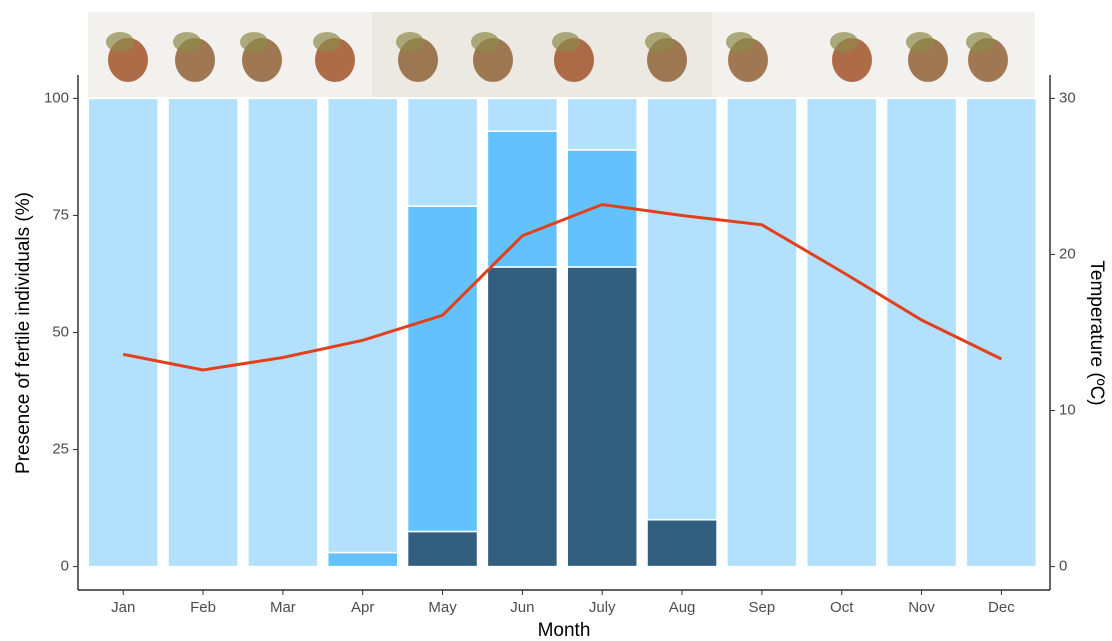 Image resolution: width=1112 pixels, height=641 pixels. Describe the element at coordinates (60, 449) in the screenshot. I see `y-tick-label: 25` at that location.